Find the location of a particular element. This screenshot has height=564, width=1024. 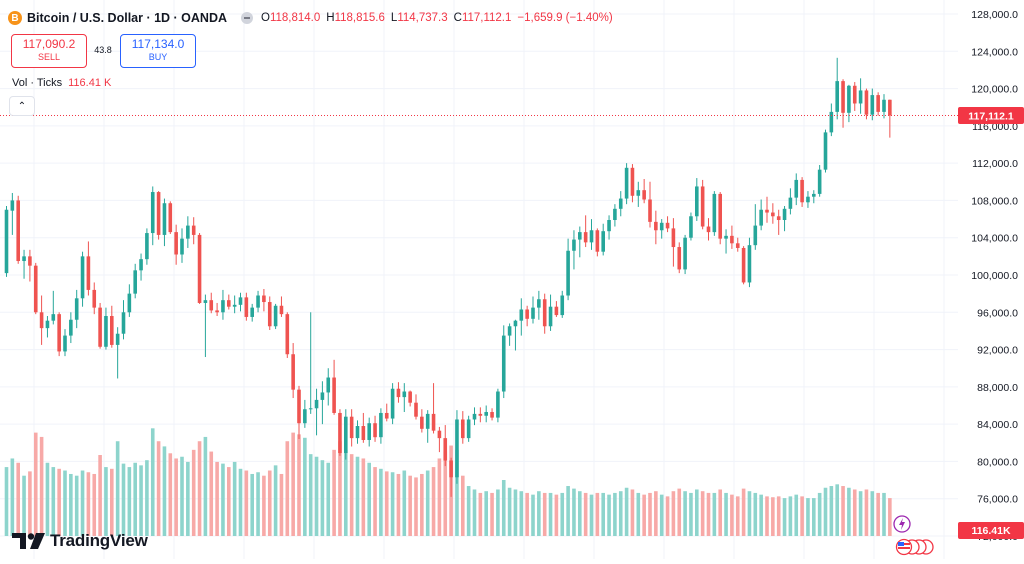

symbol-title: Bitcoin / U.S. Dollar · 1D · OANDA is located at coordinates (127, 18).